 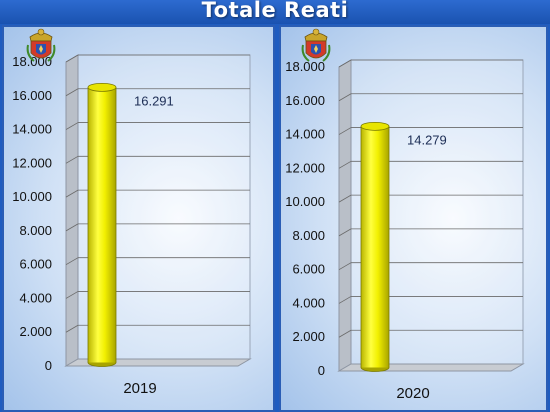 I want to click on y-tick-label: 18.000, so click(x=305, y=66).